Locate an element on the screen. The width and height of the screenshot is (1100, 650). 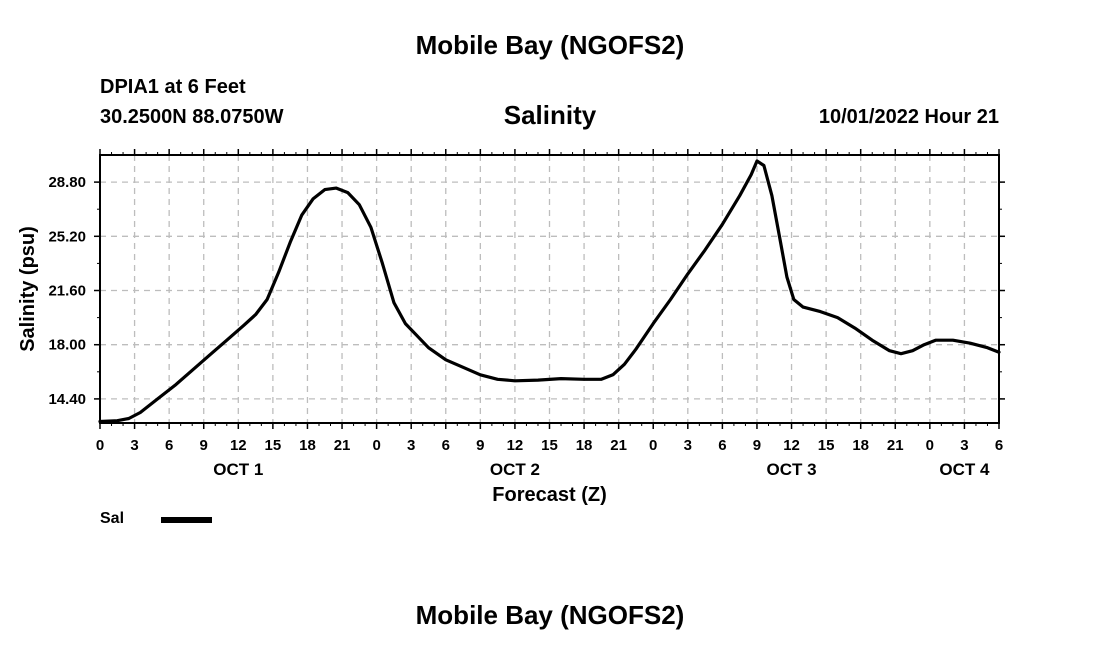
date-label: OCT 4 is located at coordinates (964, 469).